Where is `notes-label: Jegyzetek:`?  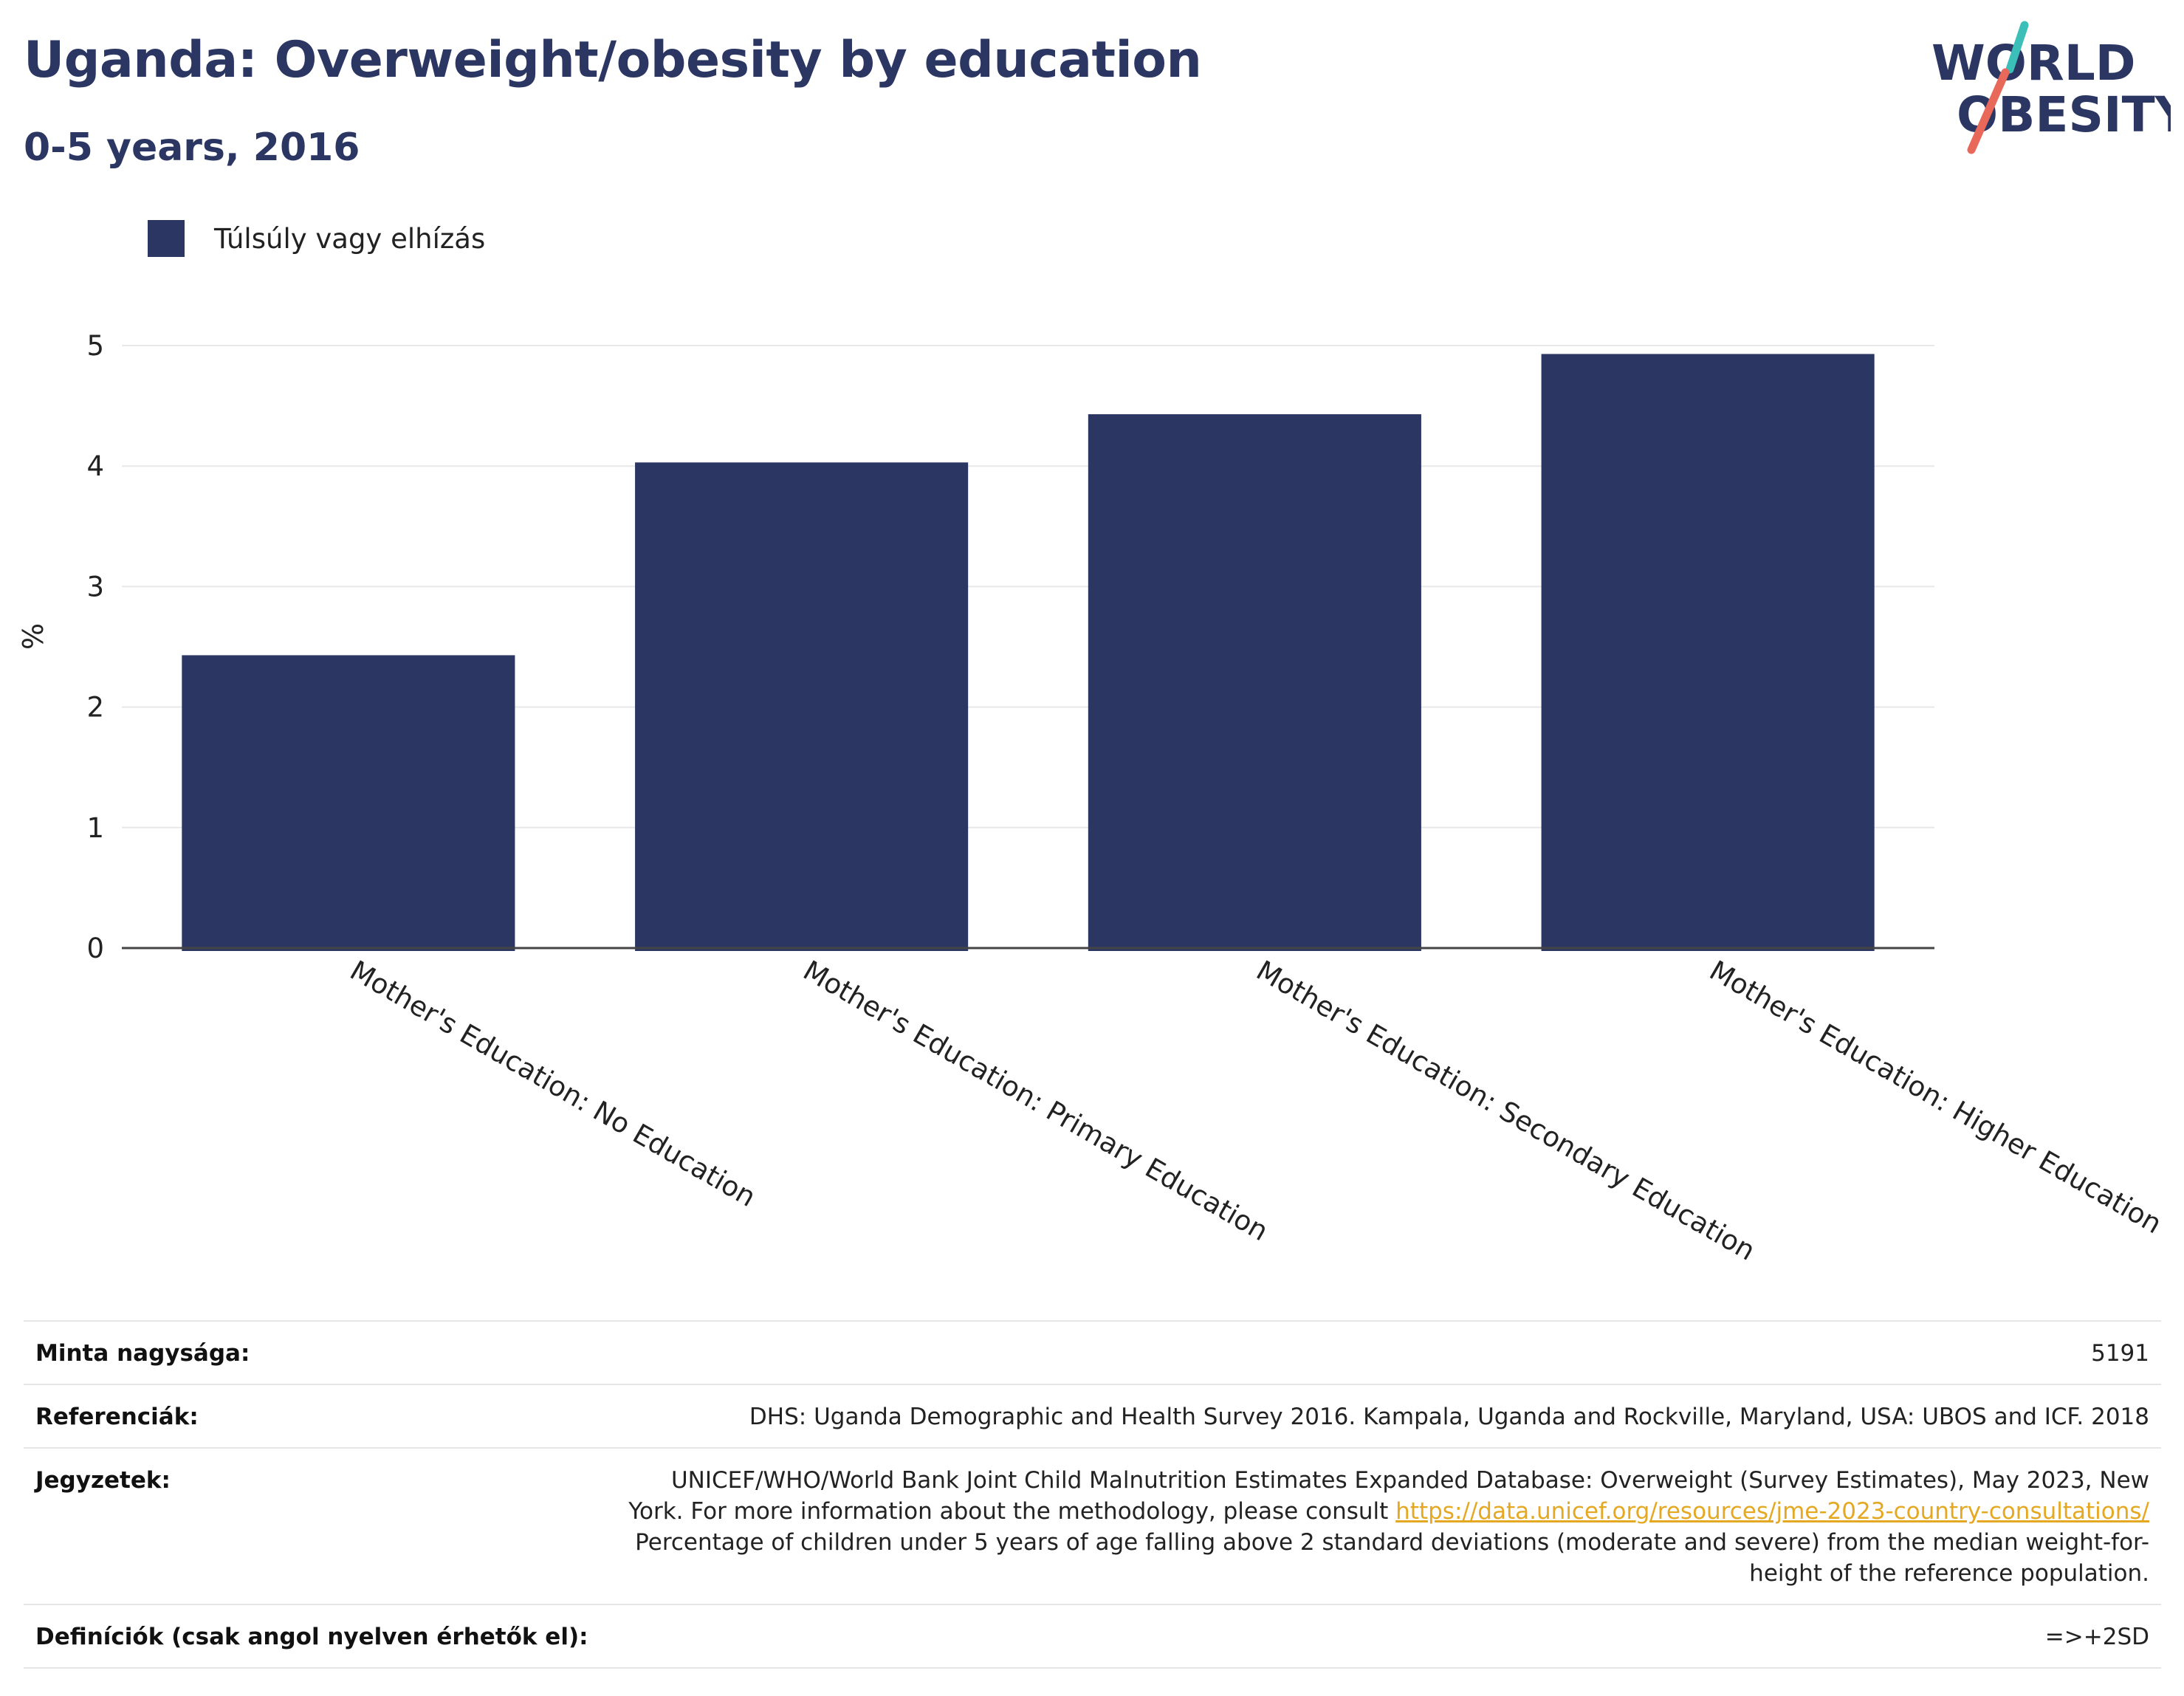 notes-label: Jegyzetek: is located at coordinates (103, 1480).